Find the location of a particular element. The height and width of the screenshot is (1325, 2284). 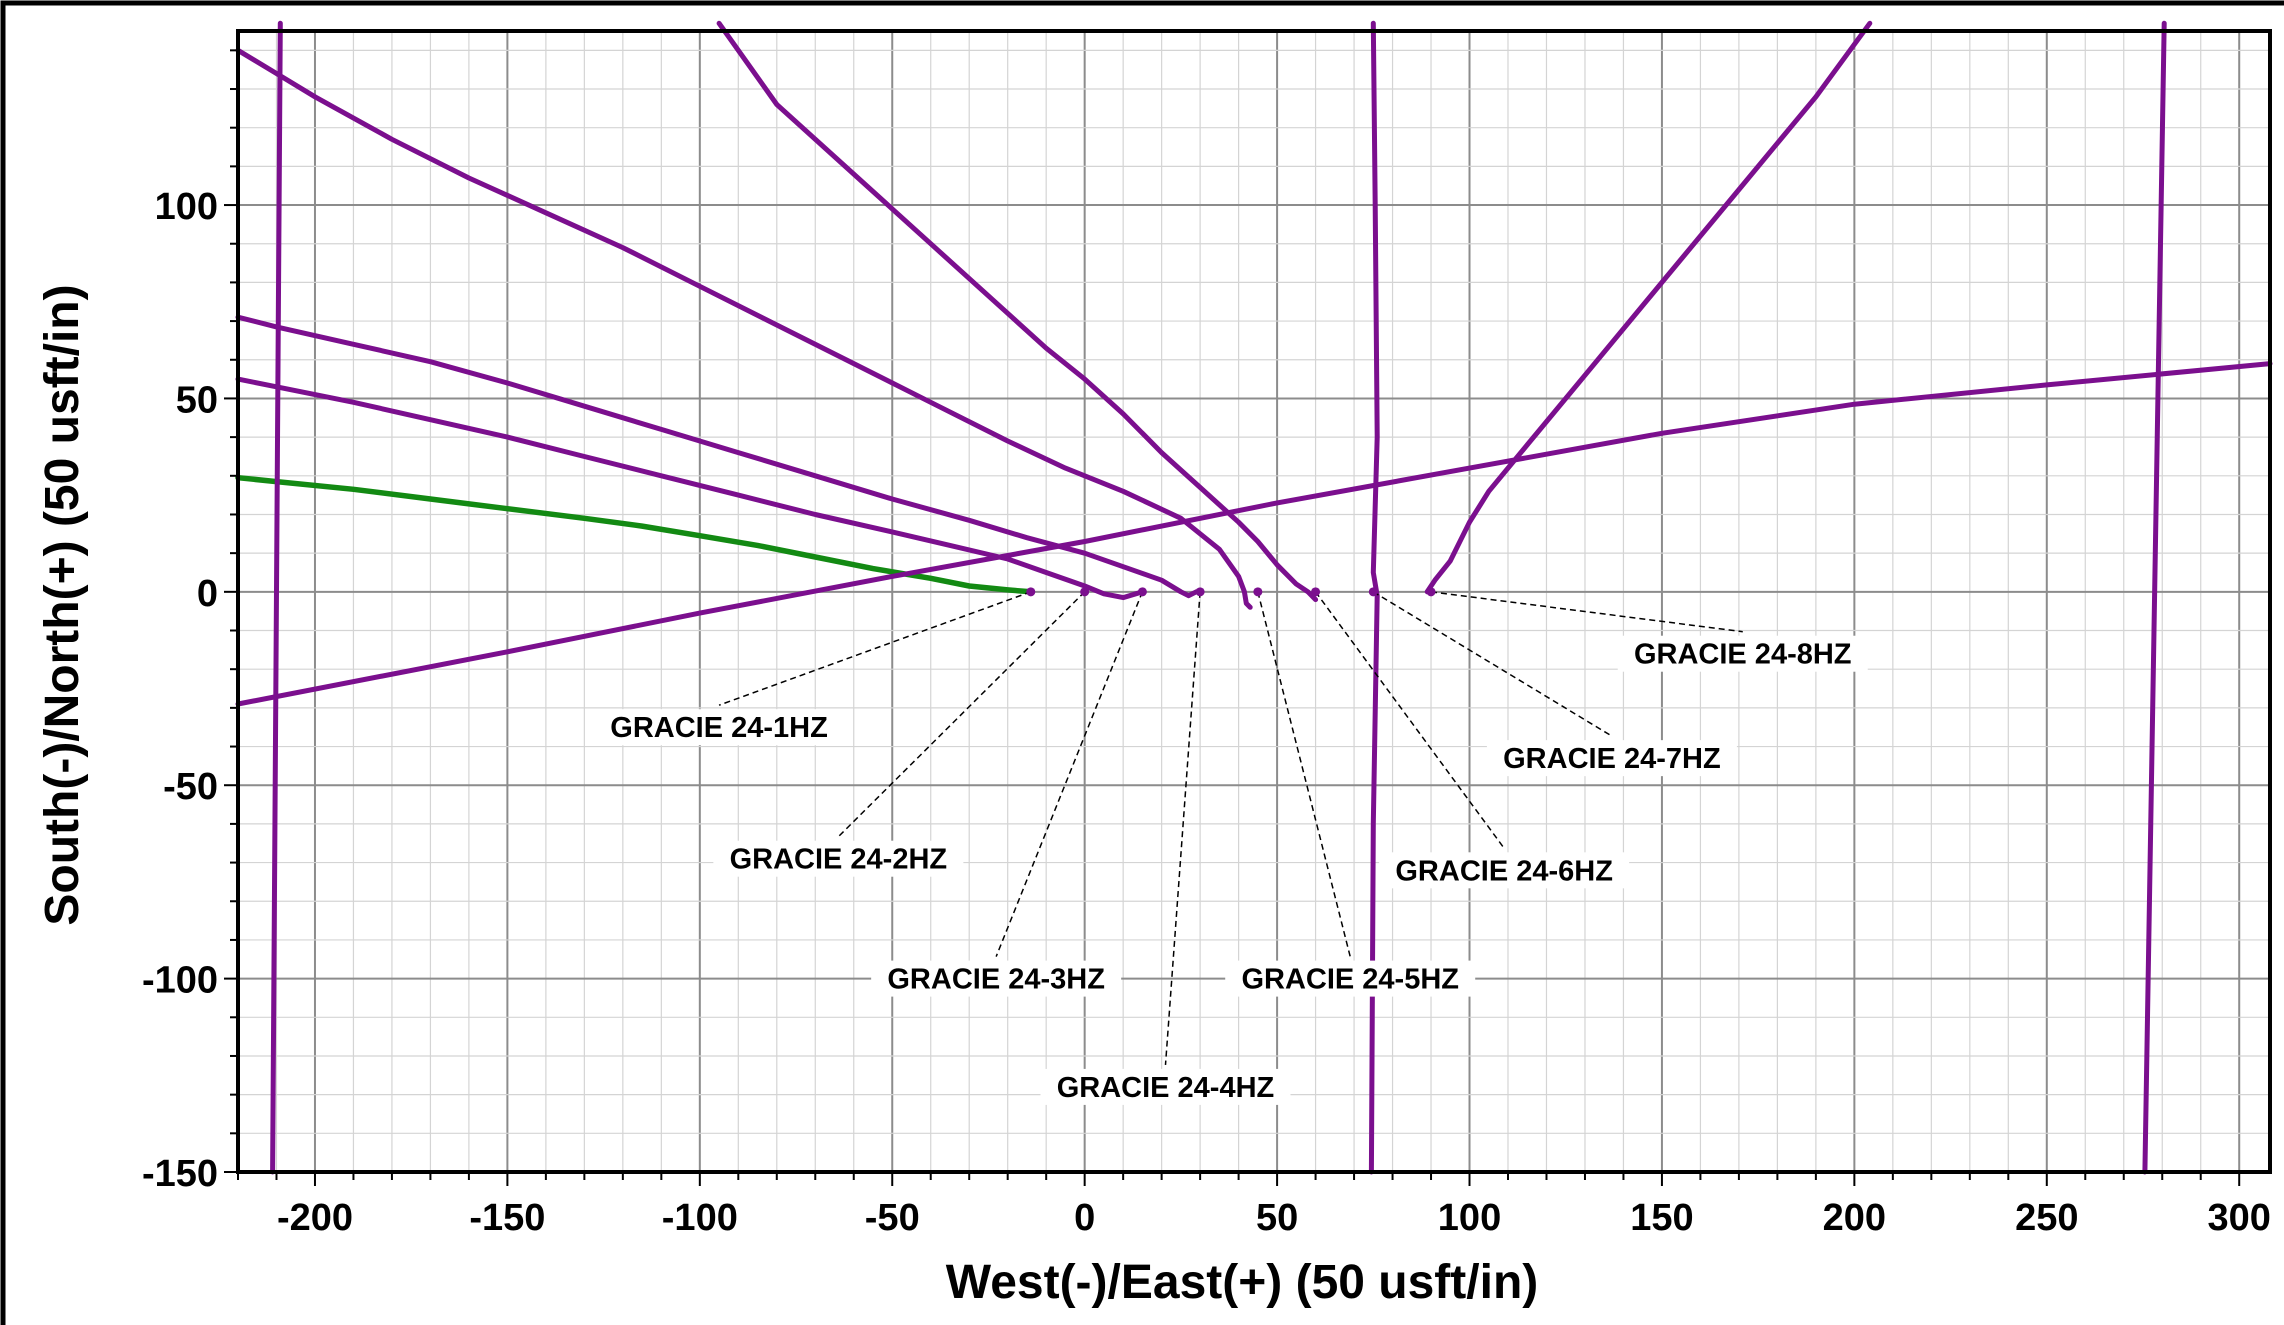

x-tick-label: 100 is located at coordinates (1469, 1218).